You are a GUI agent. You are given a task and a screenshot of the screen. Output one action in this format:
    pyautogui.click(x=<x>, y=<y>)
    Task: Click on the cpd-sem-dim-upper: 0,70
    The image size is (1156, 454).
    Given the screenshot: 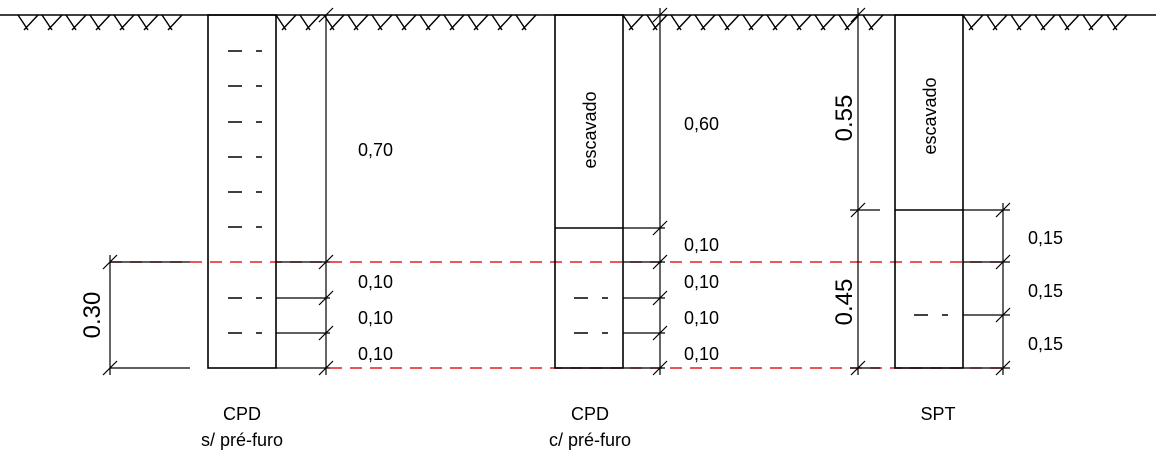 What is the action you would take?
    pyautogui.click(x=375, y=150)
    